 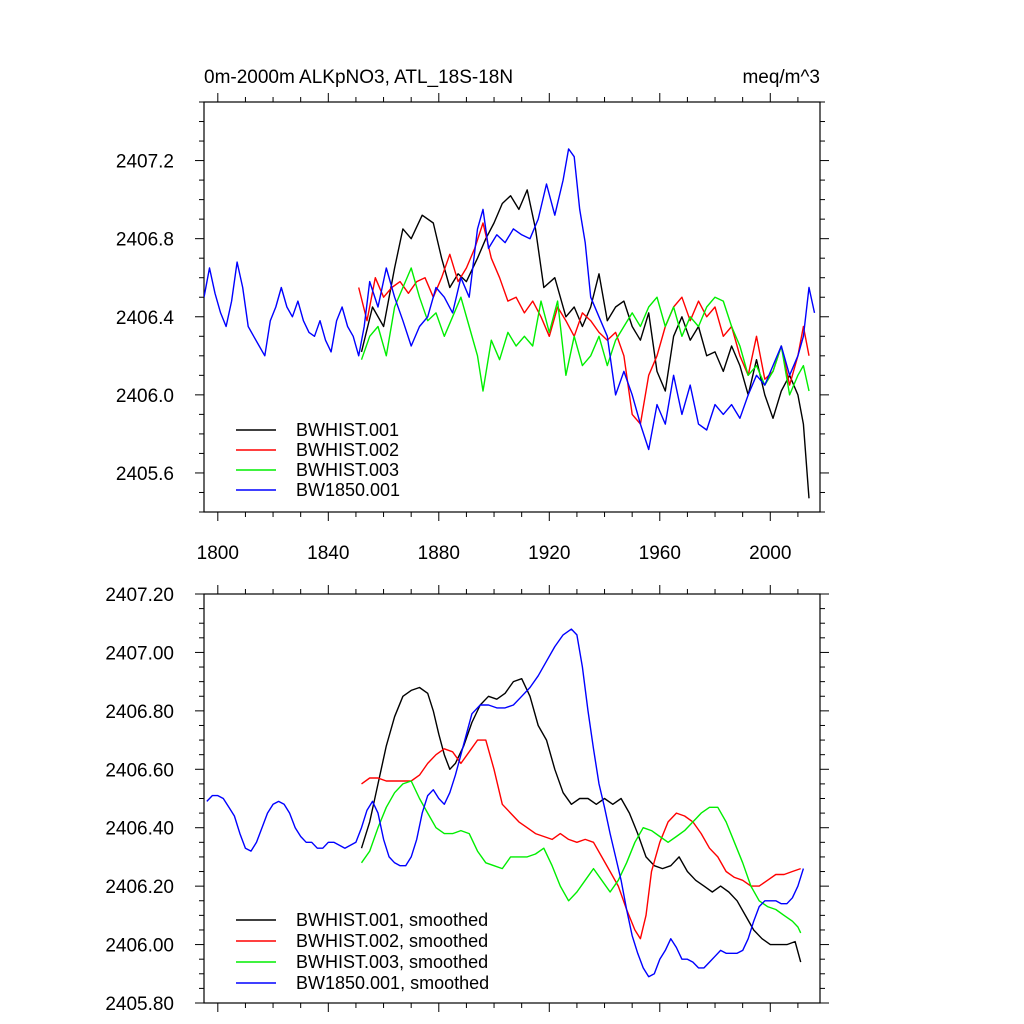 I want to click on top-legend-label-4: BW1850.001, so click(x=348, y=490).